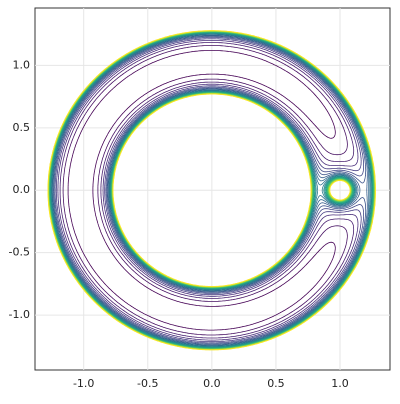  I want to click on x-tick-label: -1.0, so click(83, 383).